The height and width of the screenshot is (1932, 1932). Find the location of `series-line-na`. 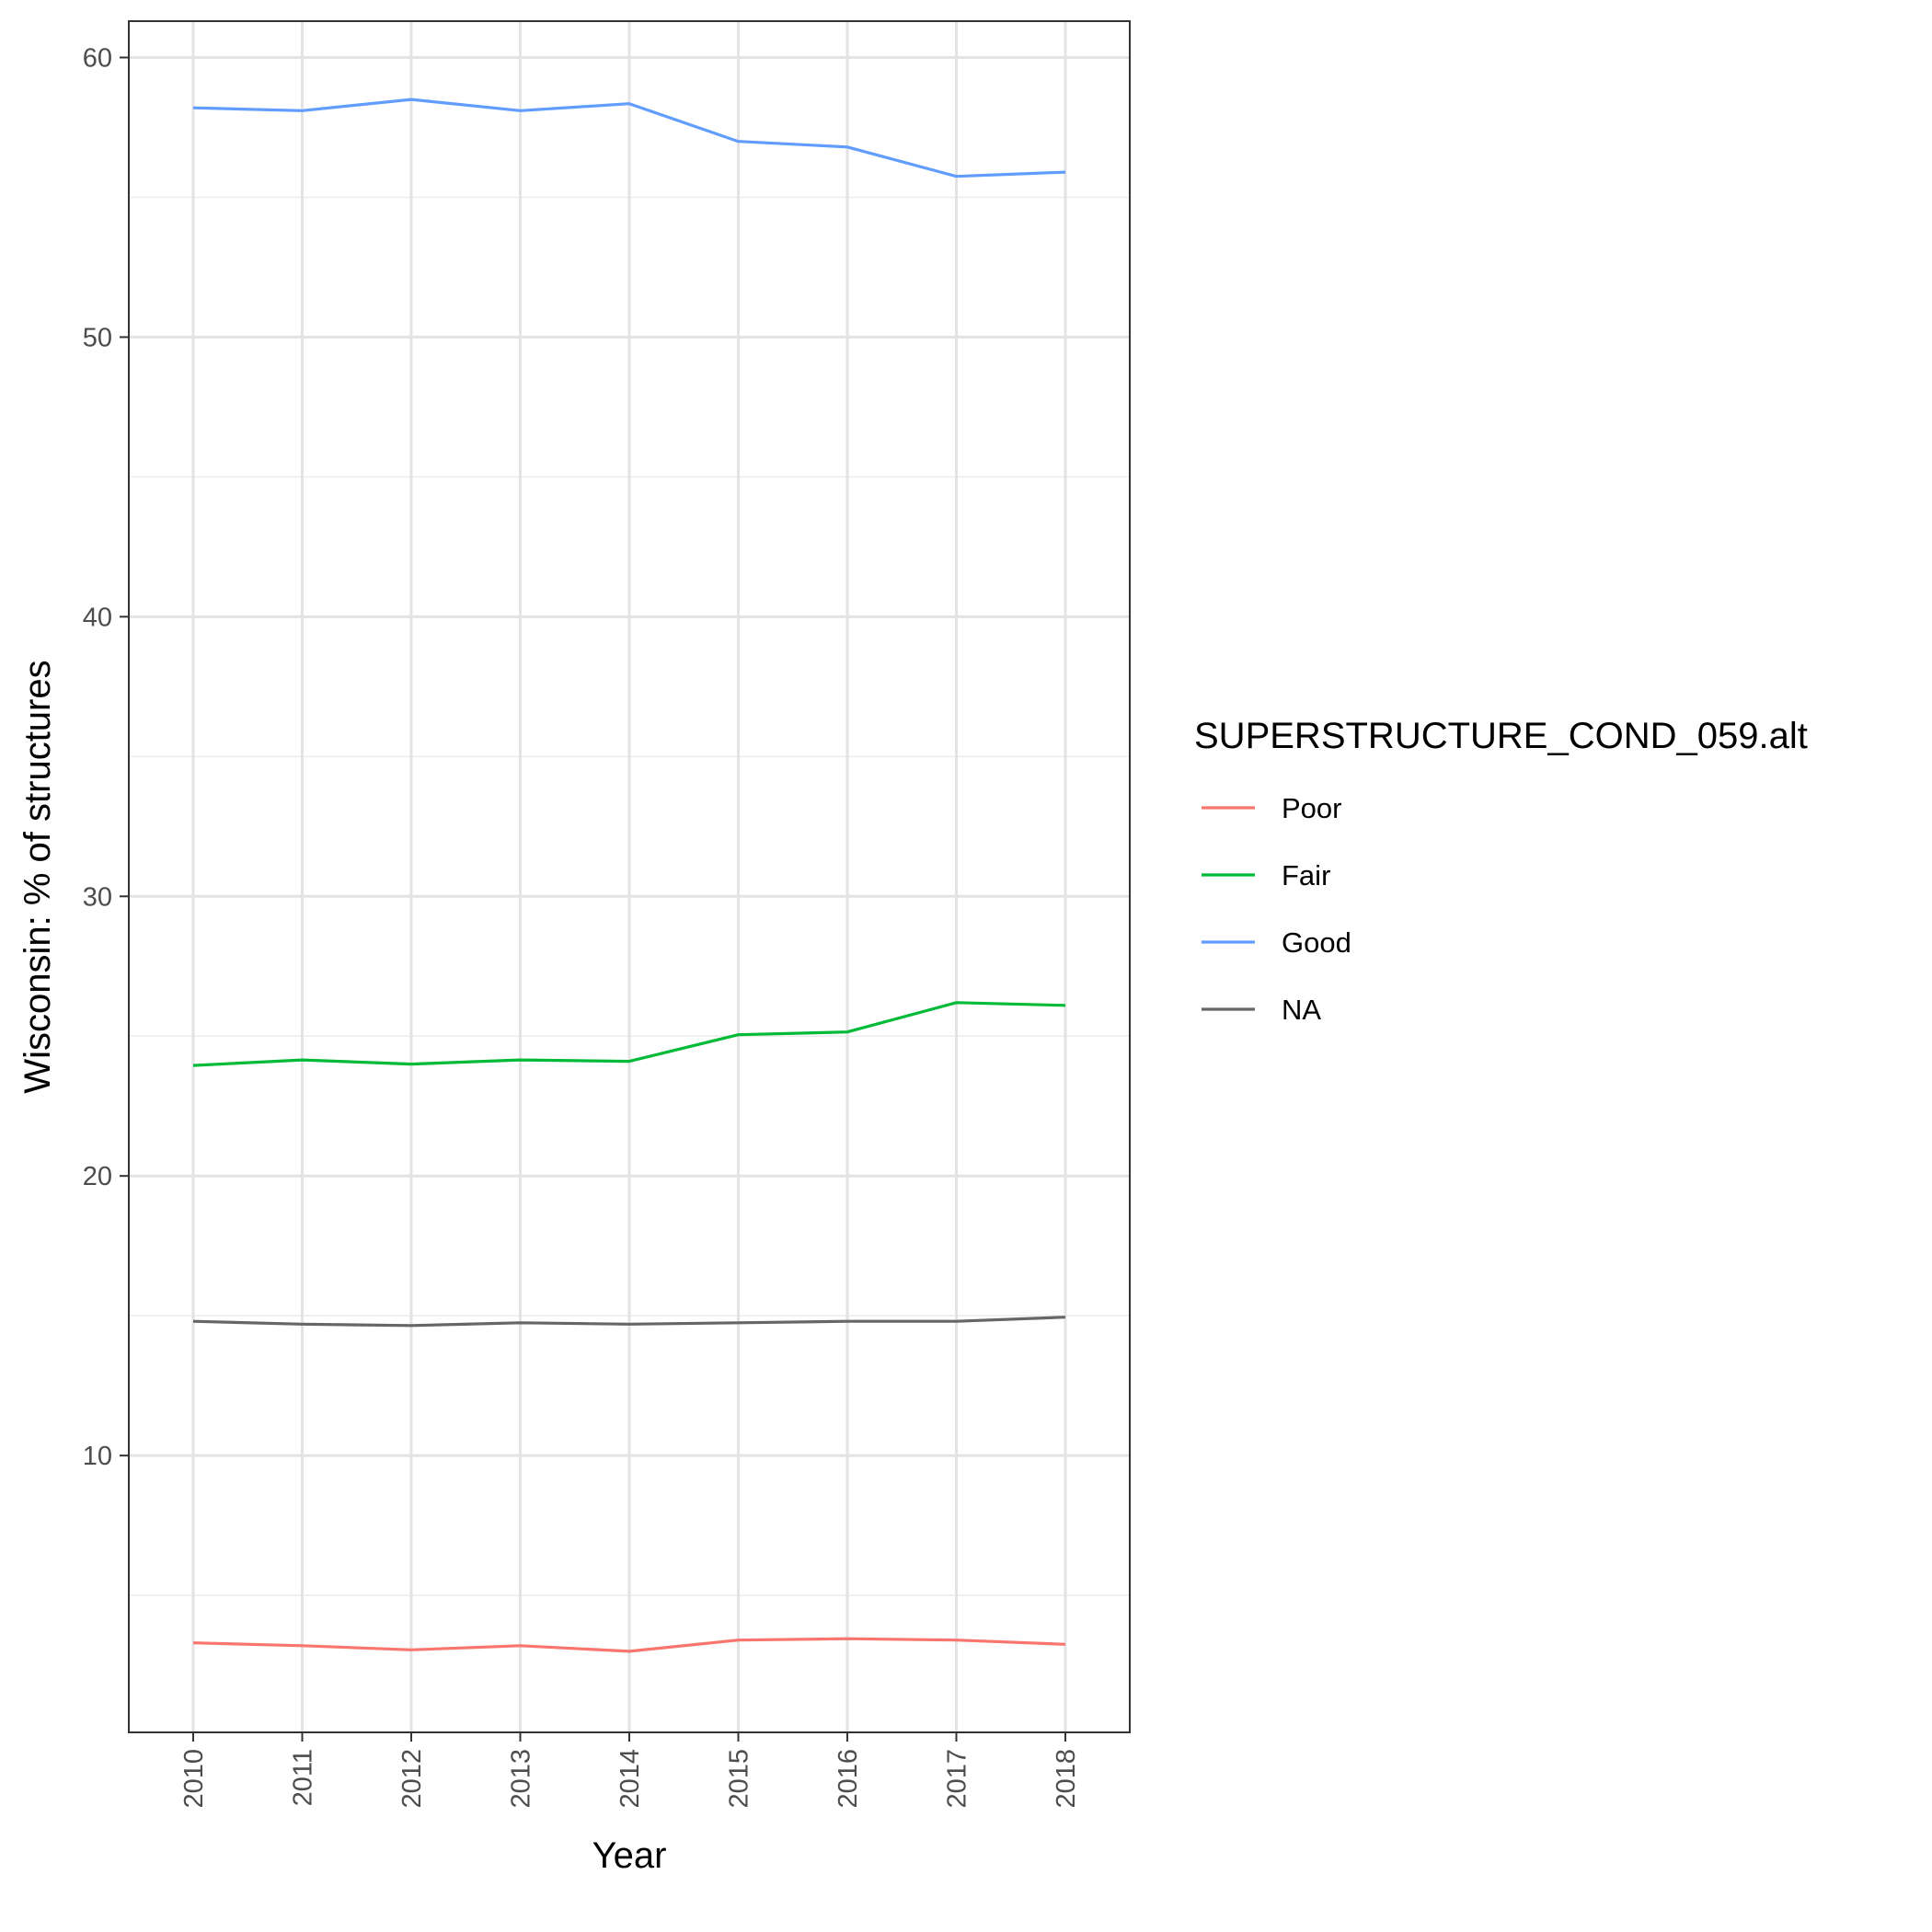

series-line-na is located at coordinates (629, 1322).